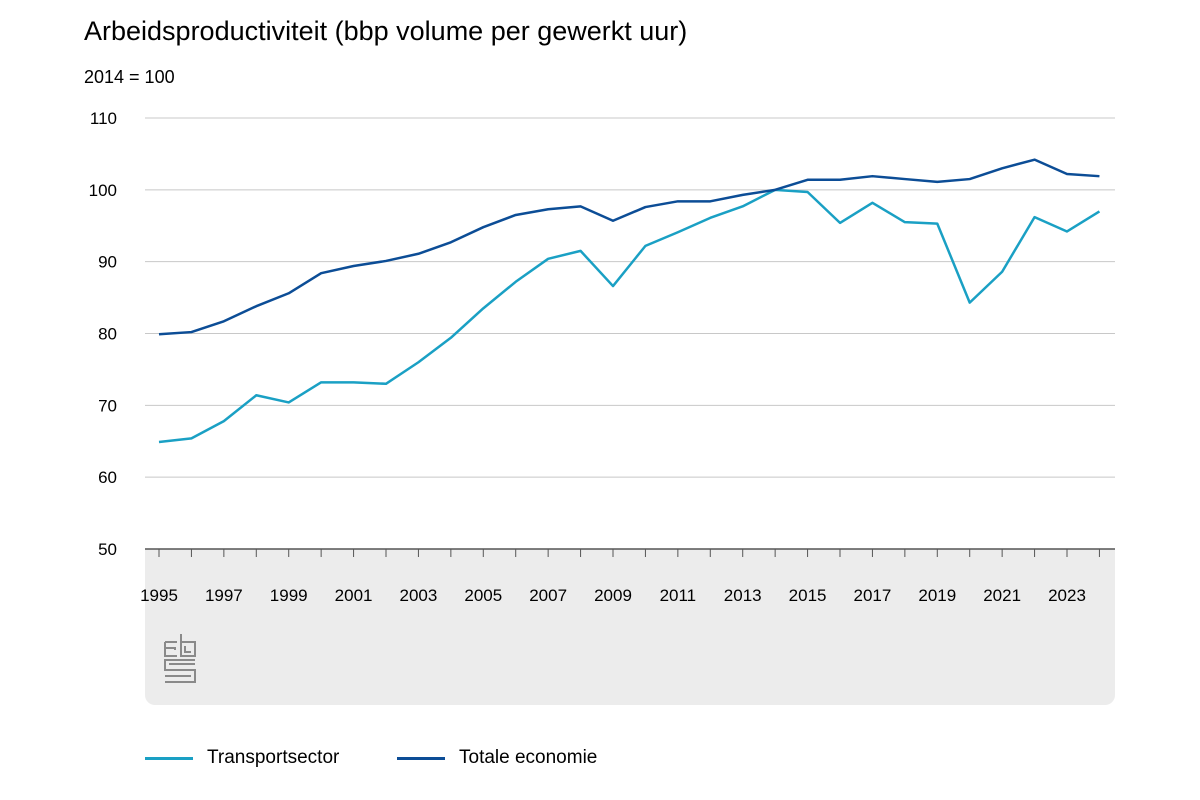  What do you see at coordinates (107, 549) in the screenshot?
I see `y-tick-label: 50` at bounding box center [107, 549].